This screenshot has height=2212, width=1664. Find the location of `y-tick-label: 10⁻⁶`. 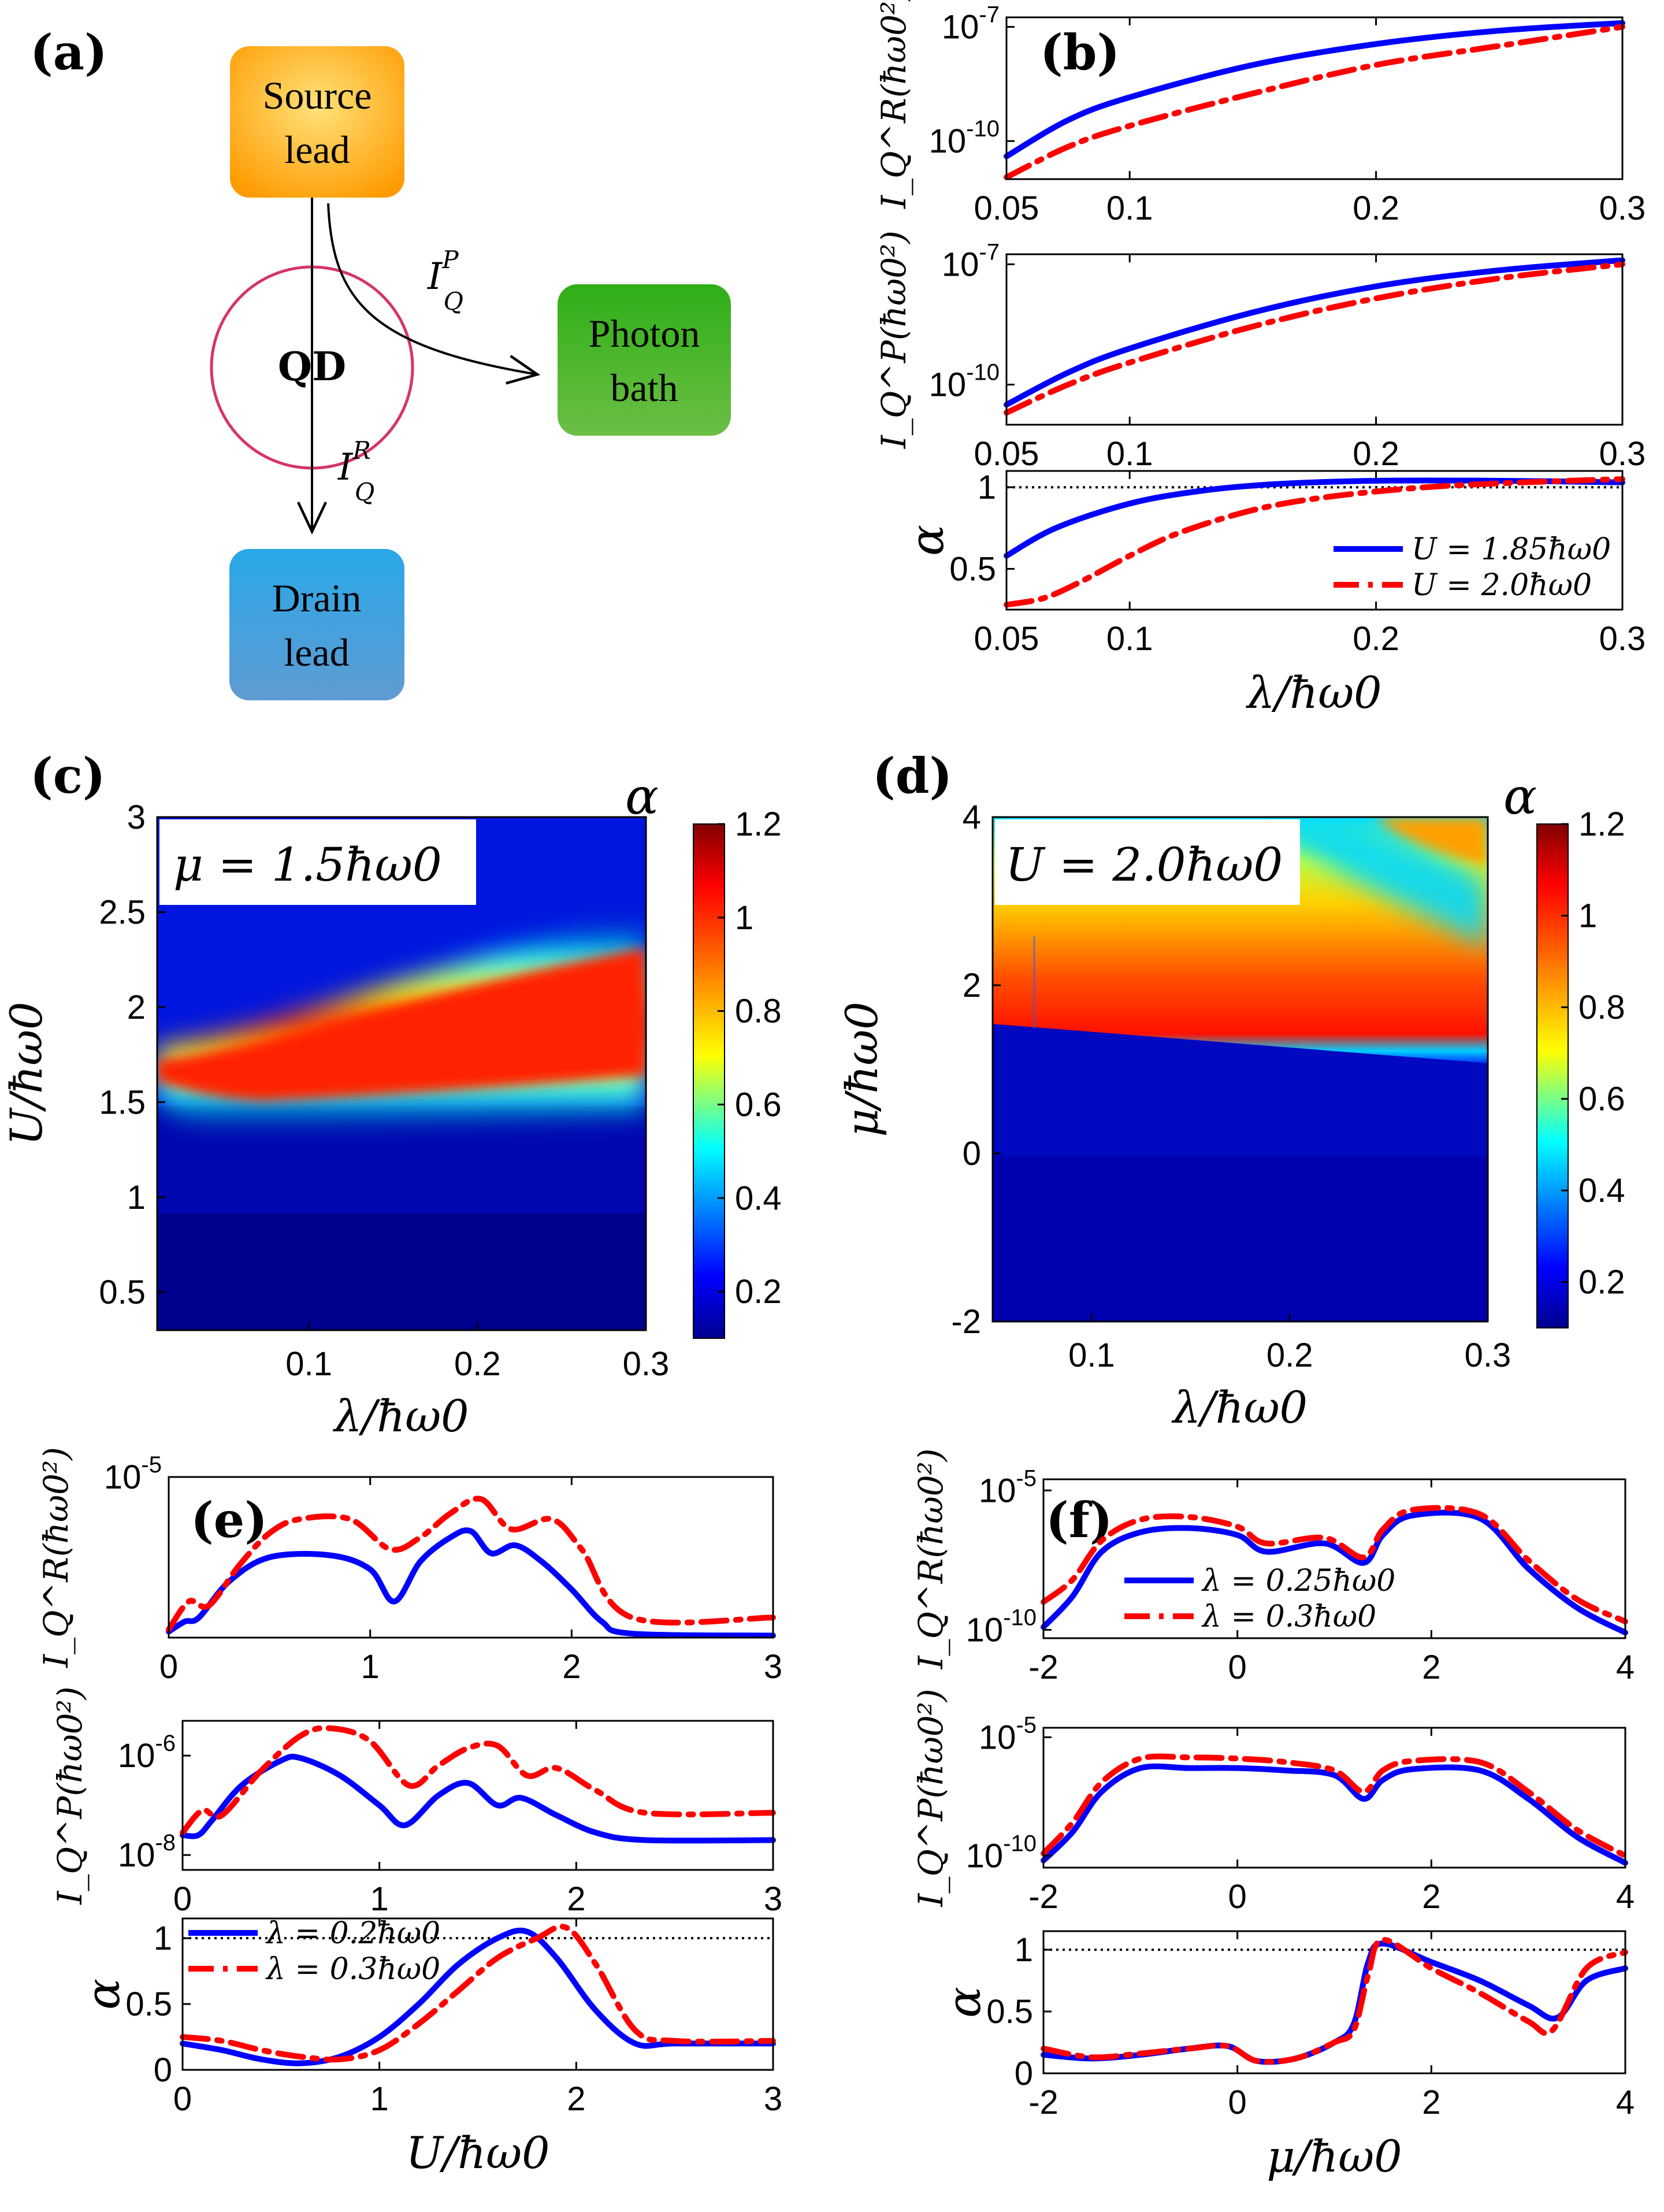

y-tick-label: 10⁻⁶ is located at coordinates (147, 1753).